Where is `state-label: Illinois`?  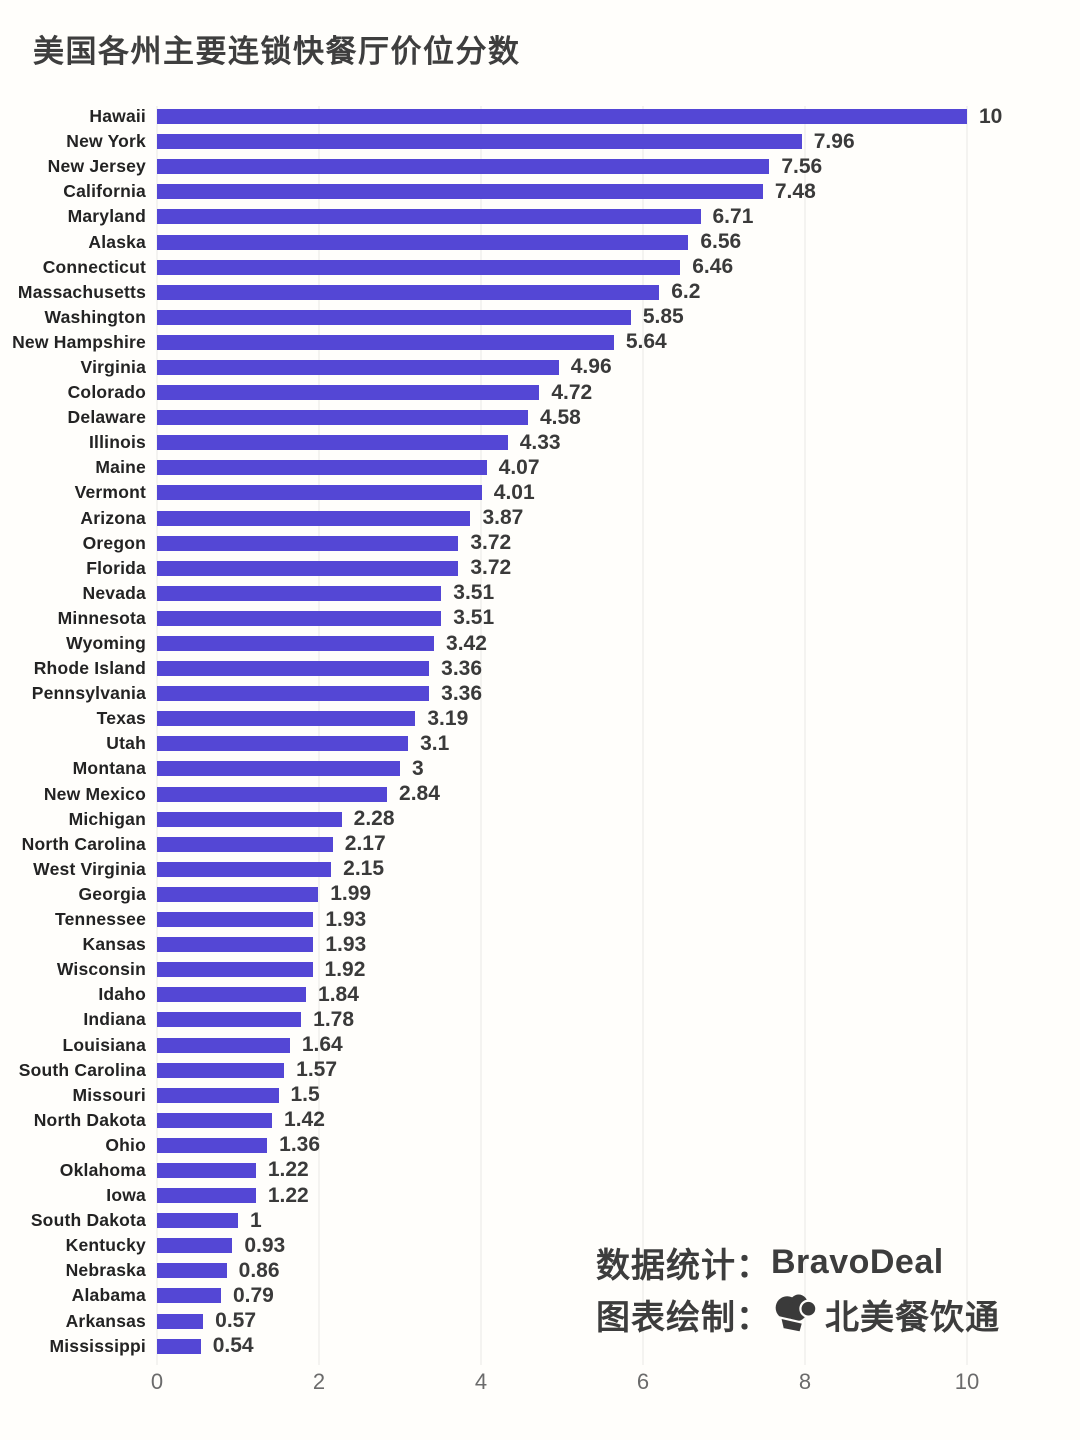 state-label: Illinois is located at coordinates (117, 442).